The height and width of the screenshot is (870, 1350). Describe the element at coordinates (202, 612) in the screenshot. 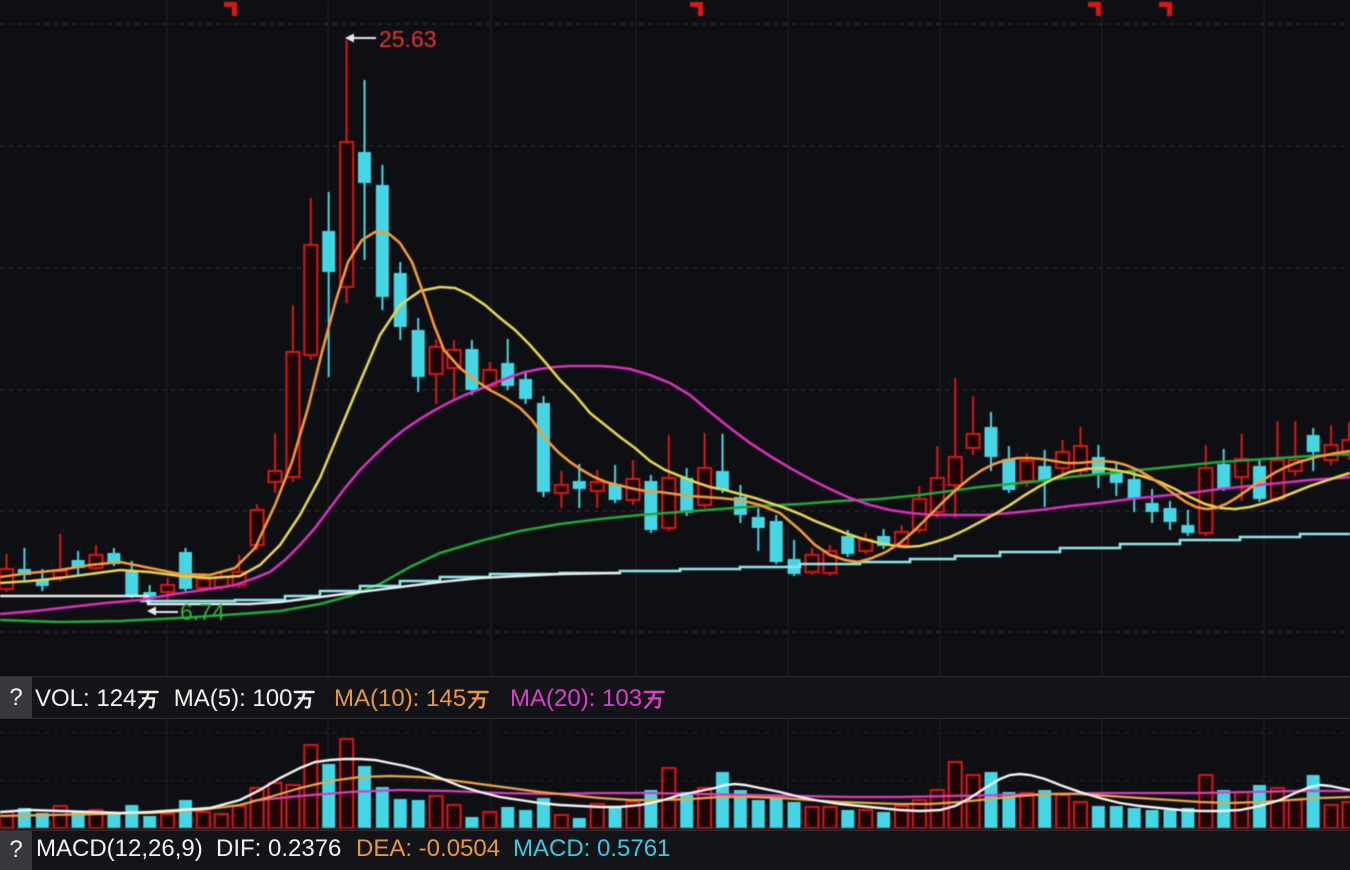

I see `svg-text: 6.74` at that location.